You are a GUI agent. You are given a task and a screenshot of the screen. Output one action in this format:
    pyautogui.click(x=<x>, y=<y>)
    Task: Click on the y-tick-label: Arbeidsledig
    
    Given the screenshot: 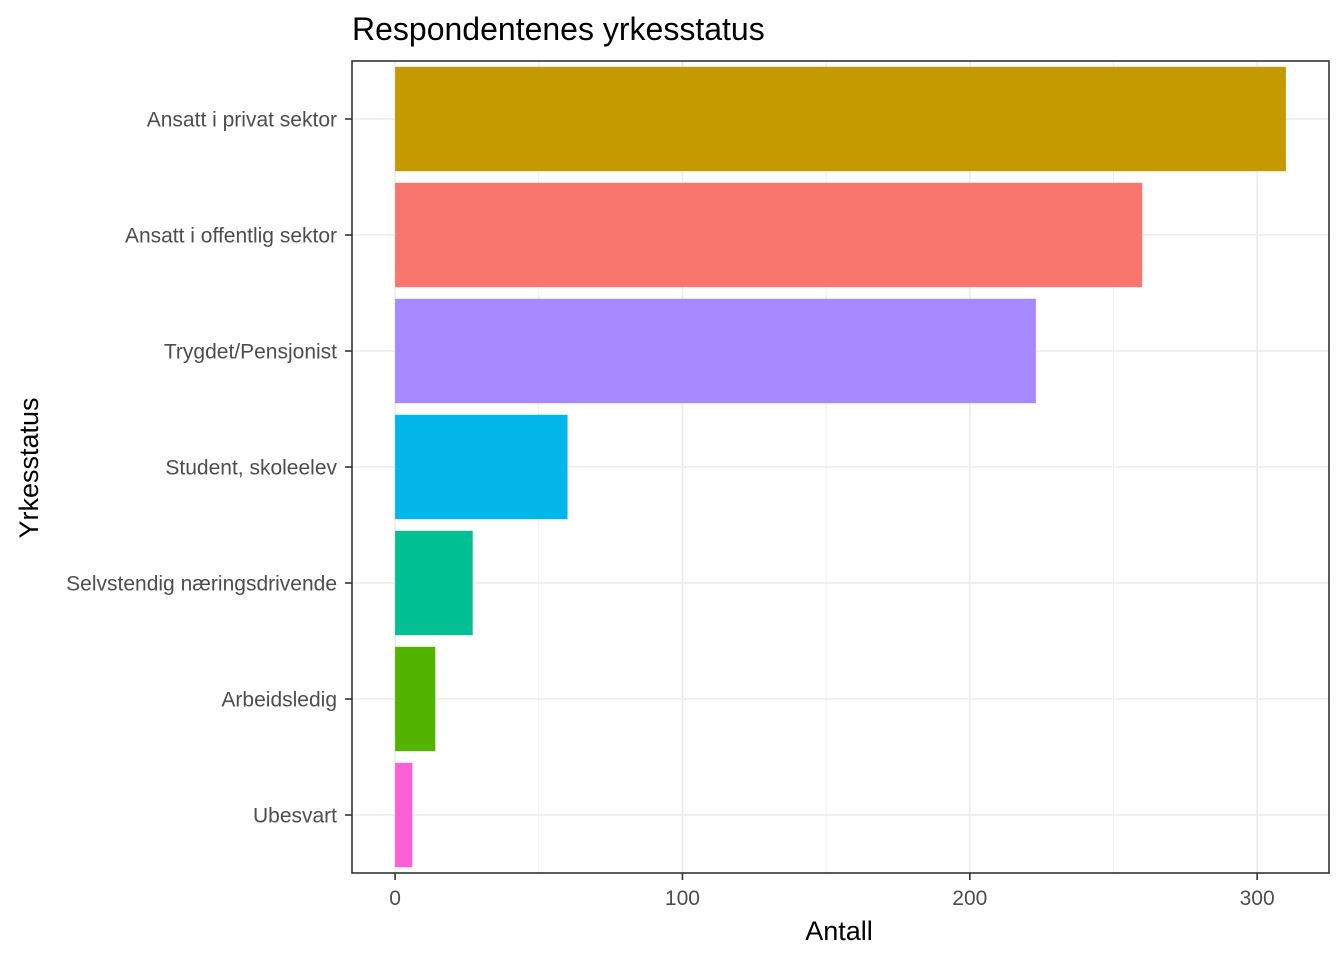 What is the action you would take?
    pyautogui.click(x=279, y=700)
    